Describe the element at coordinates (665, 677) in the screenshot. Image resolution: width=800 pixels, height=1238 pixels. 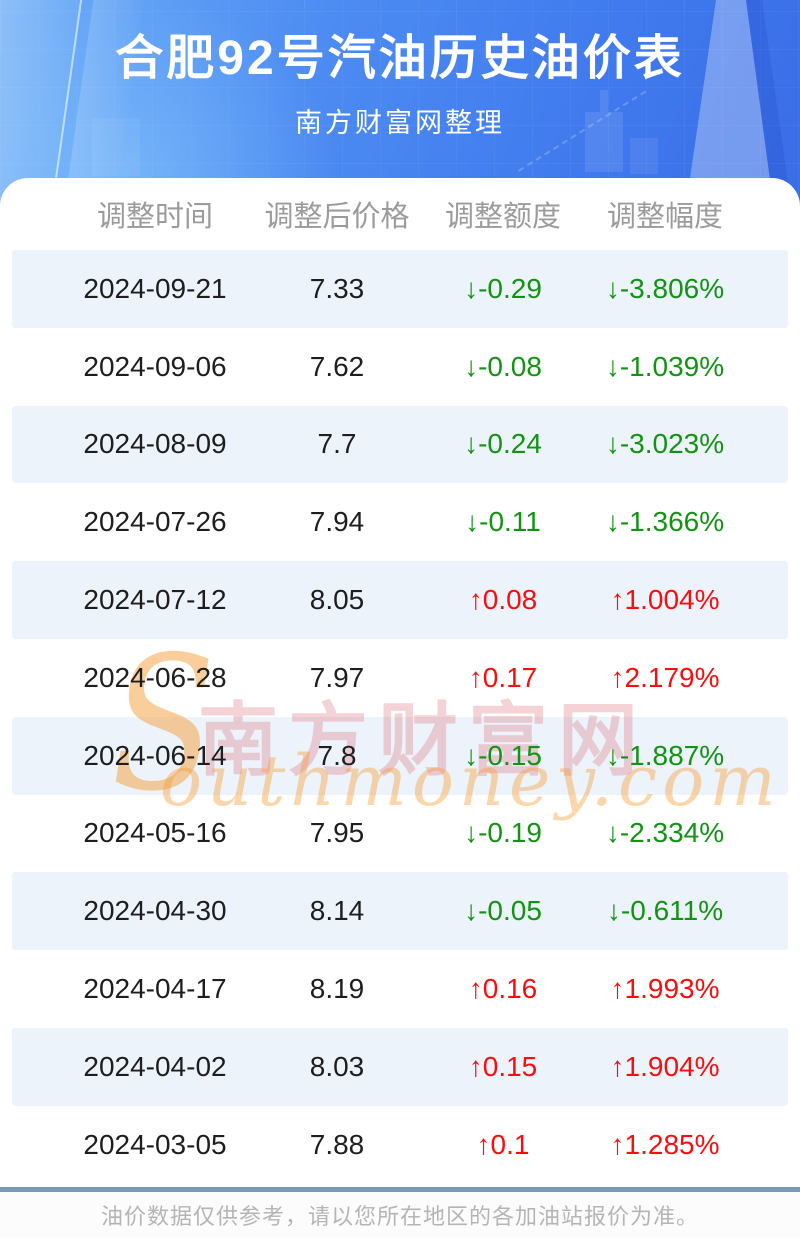
I see `cell-change-percent: ↑2.179%` at that location.